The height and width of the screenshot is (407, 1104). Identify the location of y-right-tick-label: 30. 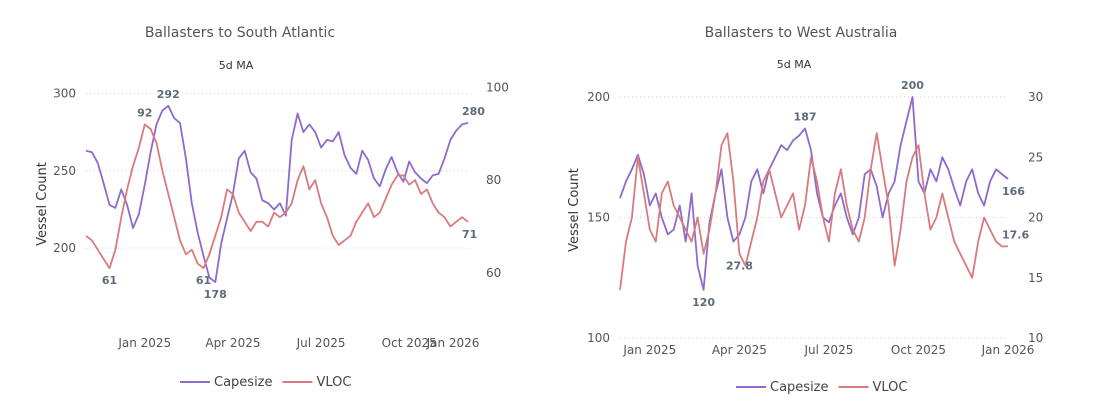
(1035, 97).